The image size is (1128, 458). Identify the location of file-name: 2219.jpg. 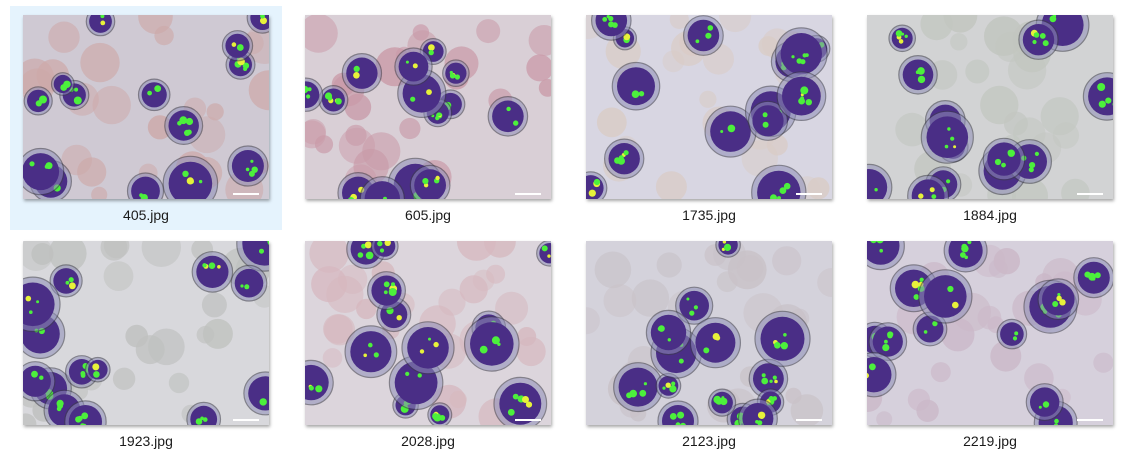
(990, 441).